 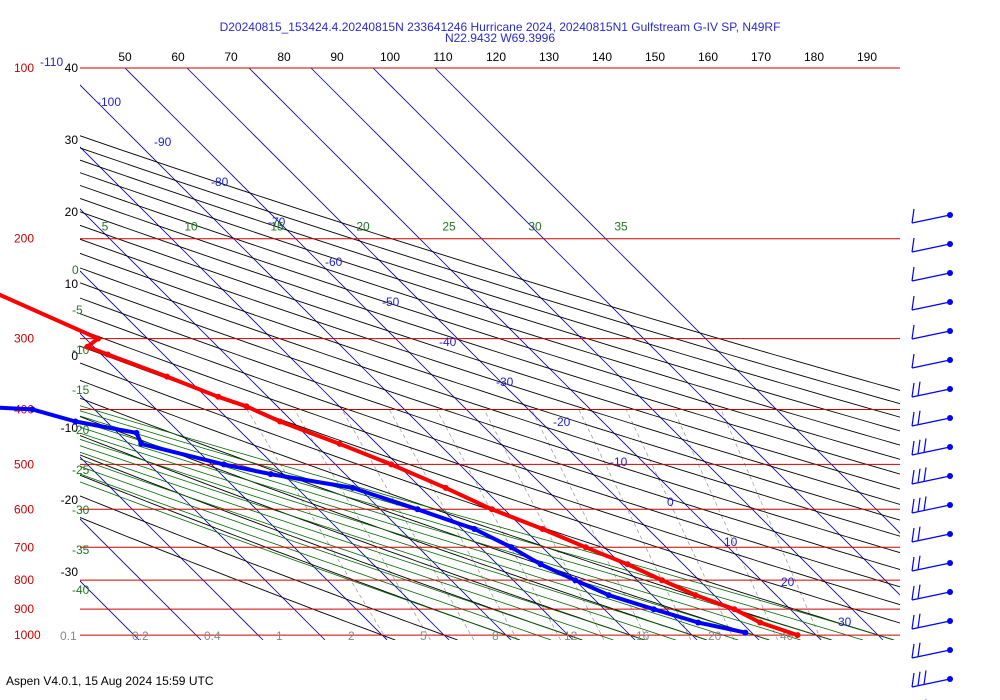 I want to click on isotherm-label: -70, so click(x=277, y=222).